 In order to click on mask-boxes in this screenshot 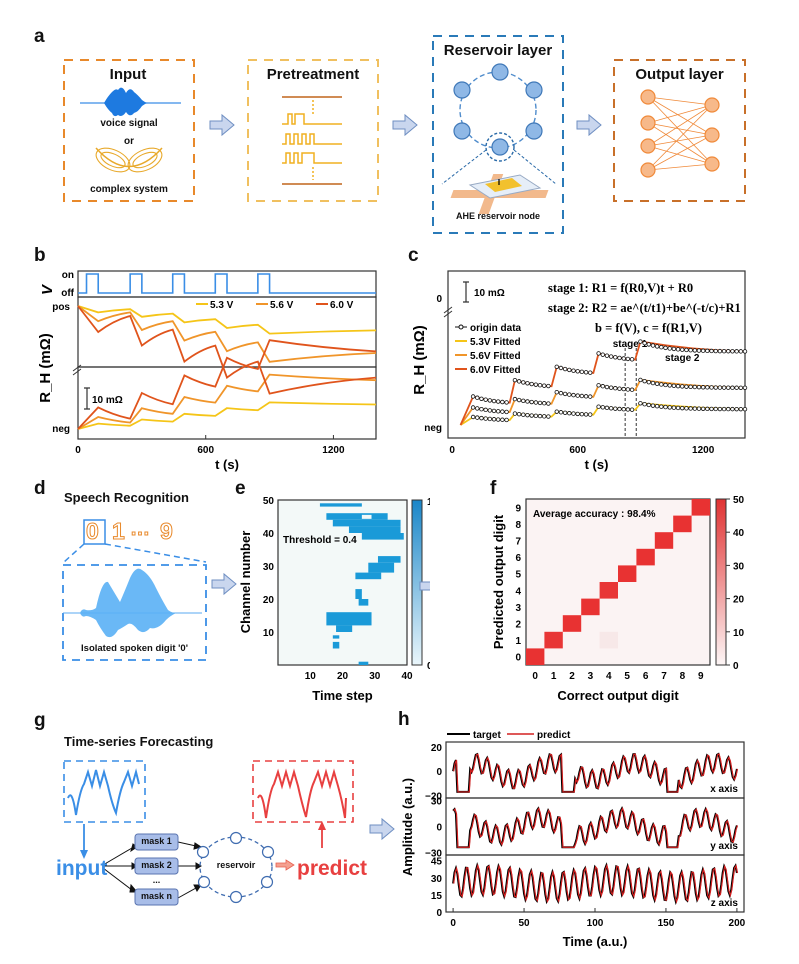, I will do `click(156, 869)`.